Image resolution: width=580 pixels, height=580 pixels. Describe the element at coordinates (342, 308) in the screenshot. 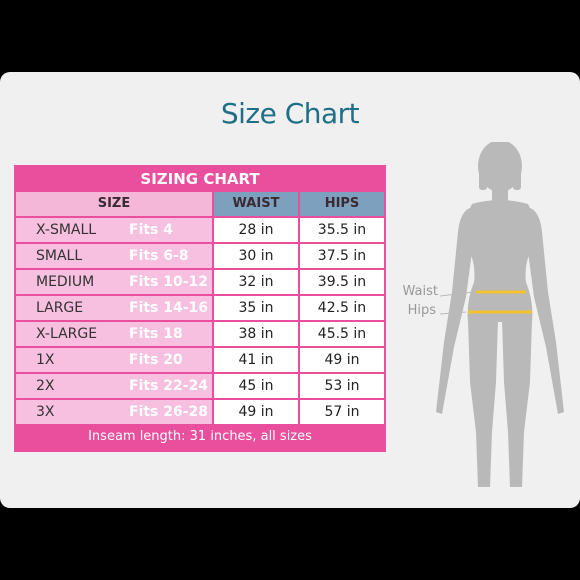

I see `hips-value: 42.5 in` at that location.